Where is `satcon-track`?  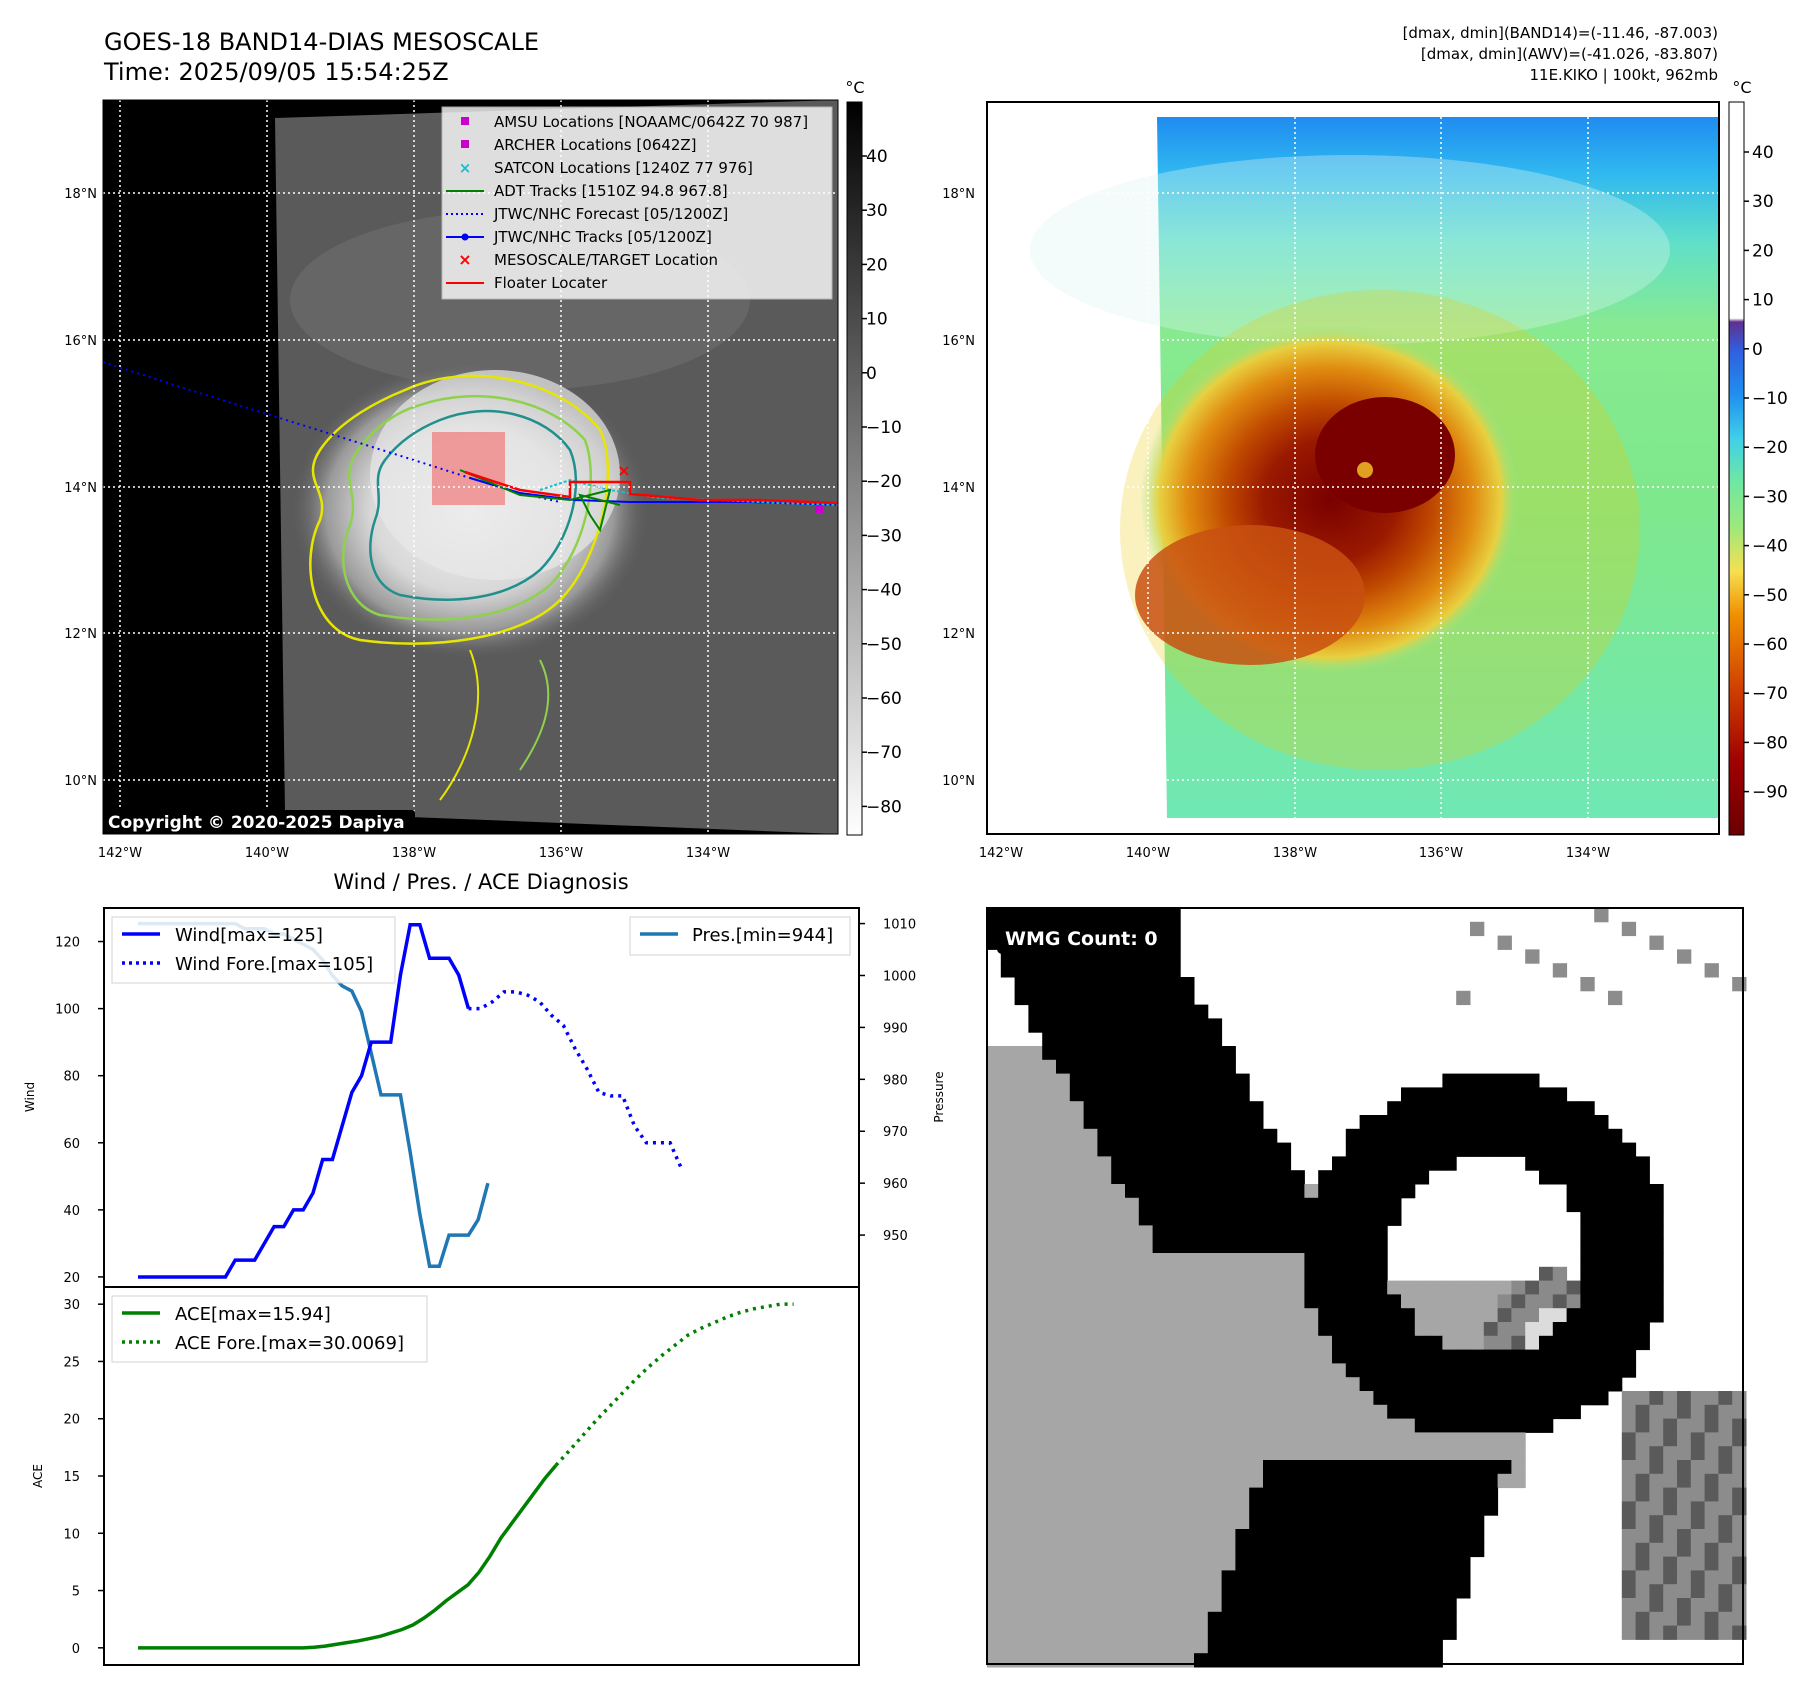
satcon-track is located at coordinates (688, 492).